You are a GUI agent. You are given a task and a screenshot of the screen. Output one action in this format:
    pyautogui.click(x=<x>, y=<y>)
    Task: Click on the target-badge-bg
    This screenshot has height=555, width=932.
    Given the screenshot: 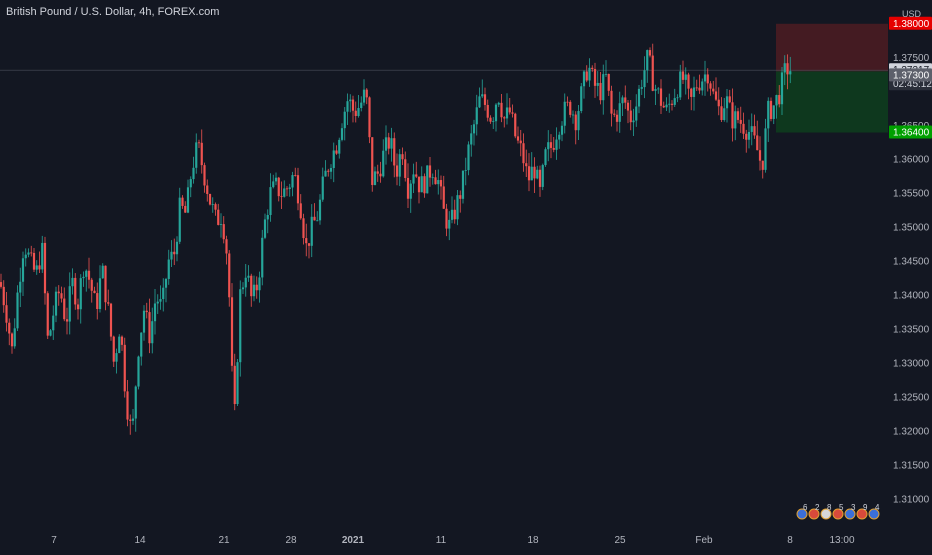 What is the action you would take?
    pyautogui.click(x=910, y=132)
    